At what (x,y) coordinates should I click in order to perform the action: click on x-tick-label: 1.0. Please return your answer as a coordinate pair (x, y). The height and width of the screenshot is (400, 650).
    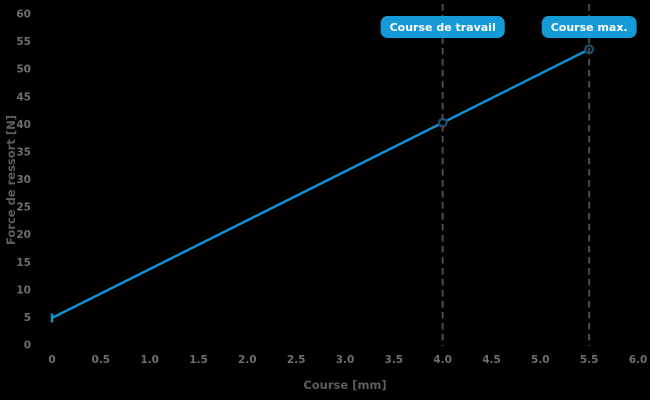
    Looking at the image, I should click on (149, 360).